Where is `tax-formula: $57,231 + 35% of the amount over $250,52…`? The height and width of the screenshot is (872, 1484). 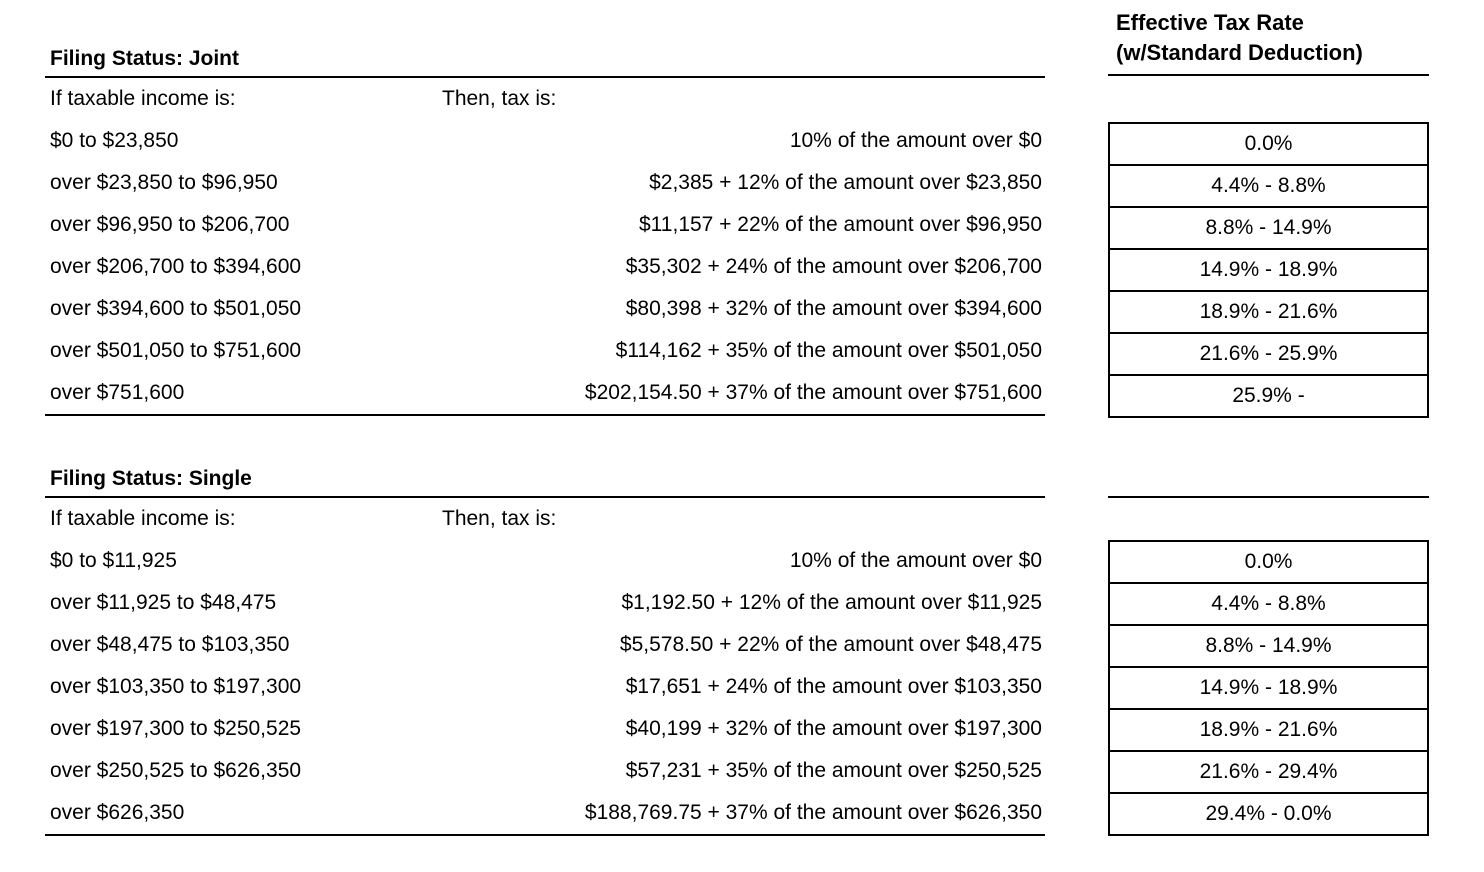 tax-formula: $57,231 + 35% of the amount over $250,52… is located at coordinates (833, 770).